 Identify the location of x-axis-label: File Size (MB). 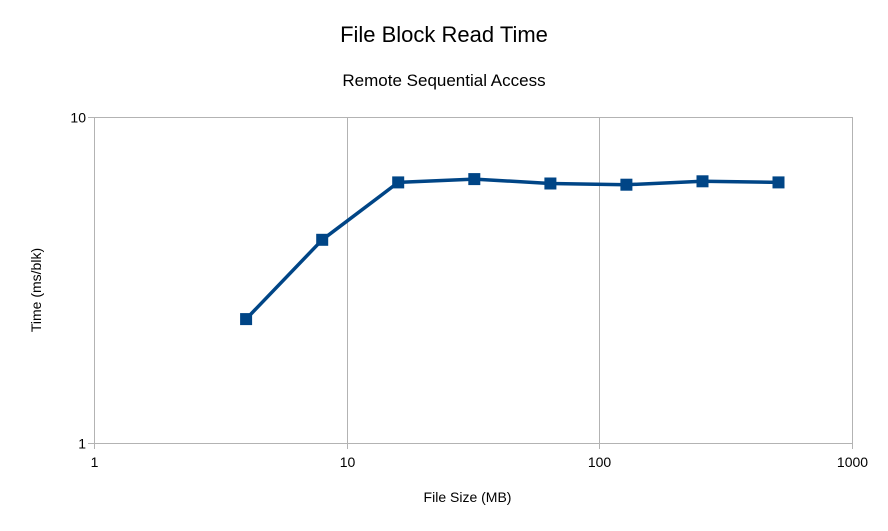
(467, 497).